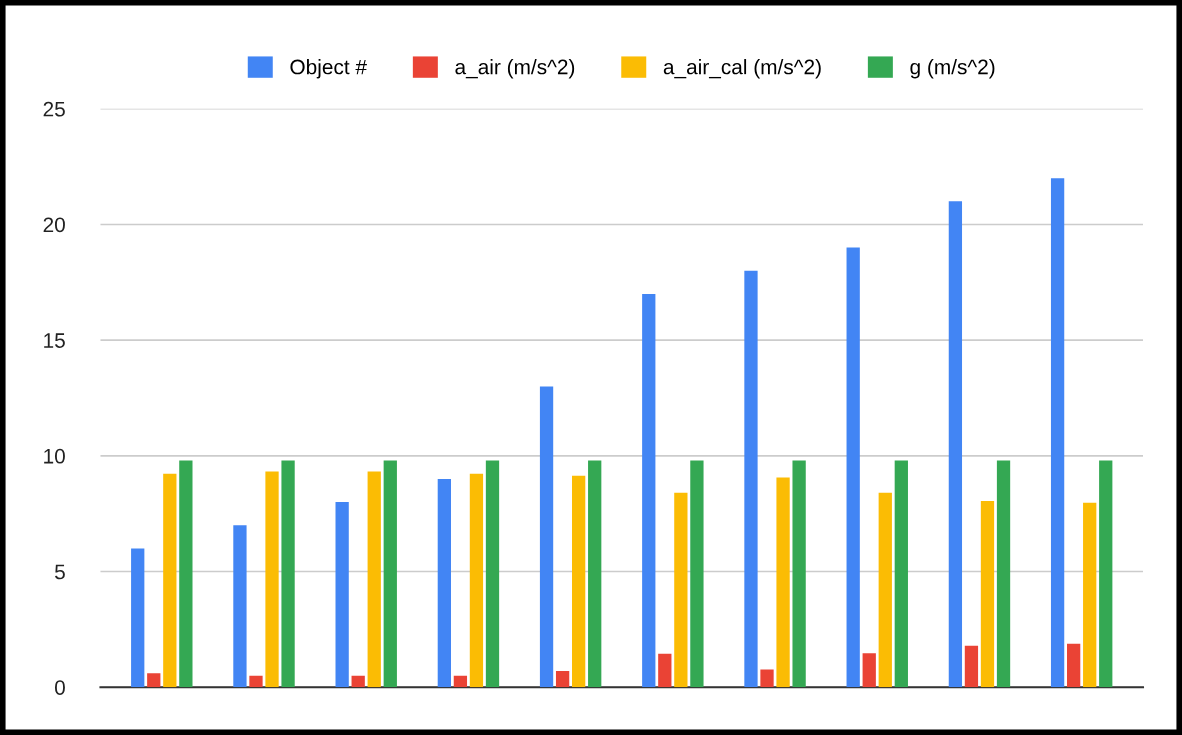 The width and height of the screenshot is (1182, 735). What do you see at coordinates (952, 69) in the screenshot?
I see `legend-label: g (m/s^2)` at bounding box center [952, 69].